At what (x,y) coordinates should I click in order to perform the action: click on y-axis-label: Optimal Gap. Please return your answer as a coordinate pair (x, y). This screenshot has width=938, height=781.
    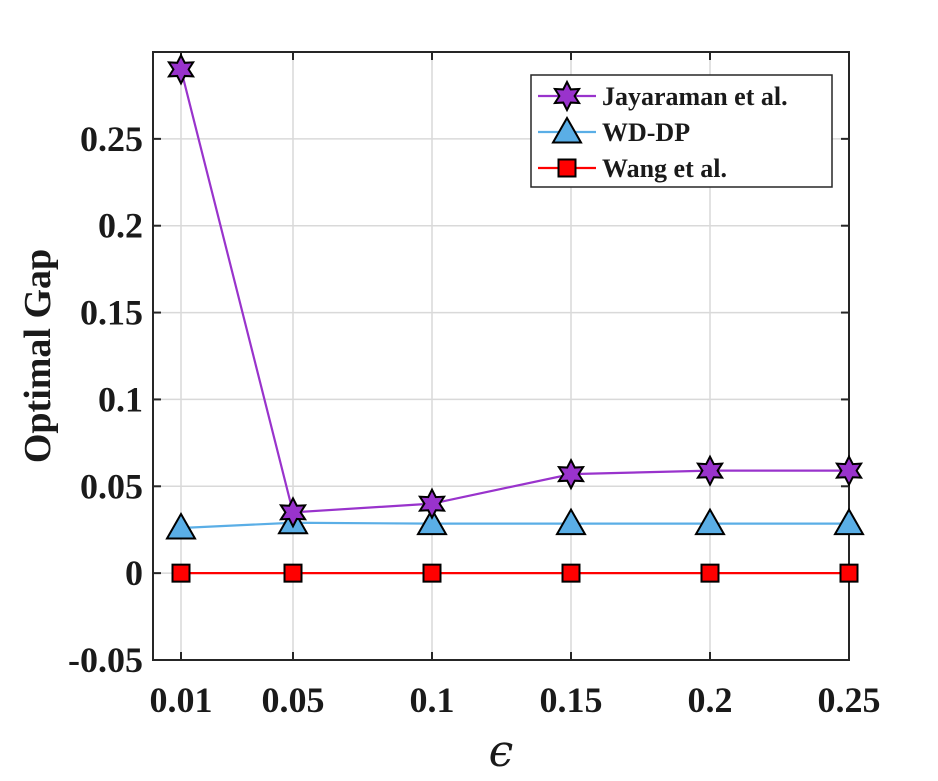
    Looking at the image, I should click on (38, 356).